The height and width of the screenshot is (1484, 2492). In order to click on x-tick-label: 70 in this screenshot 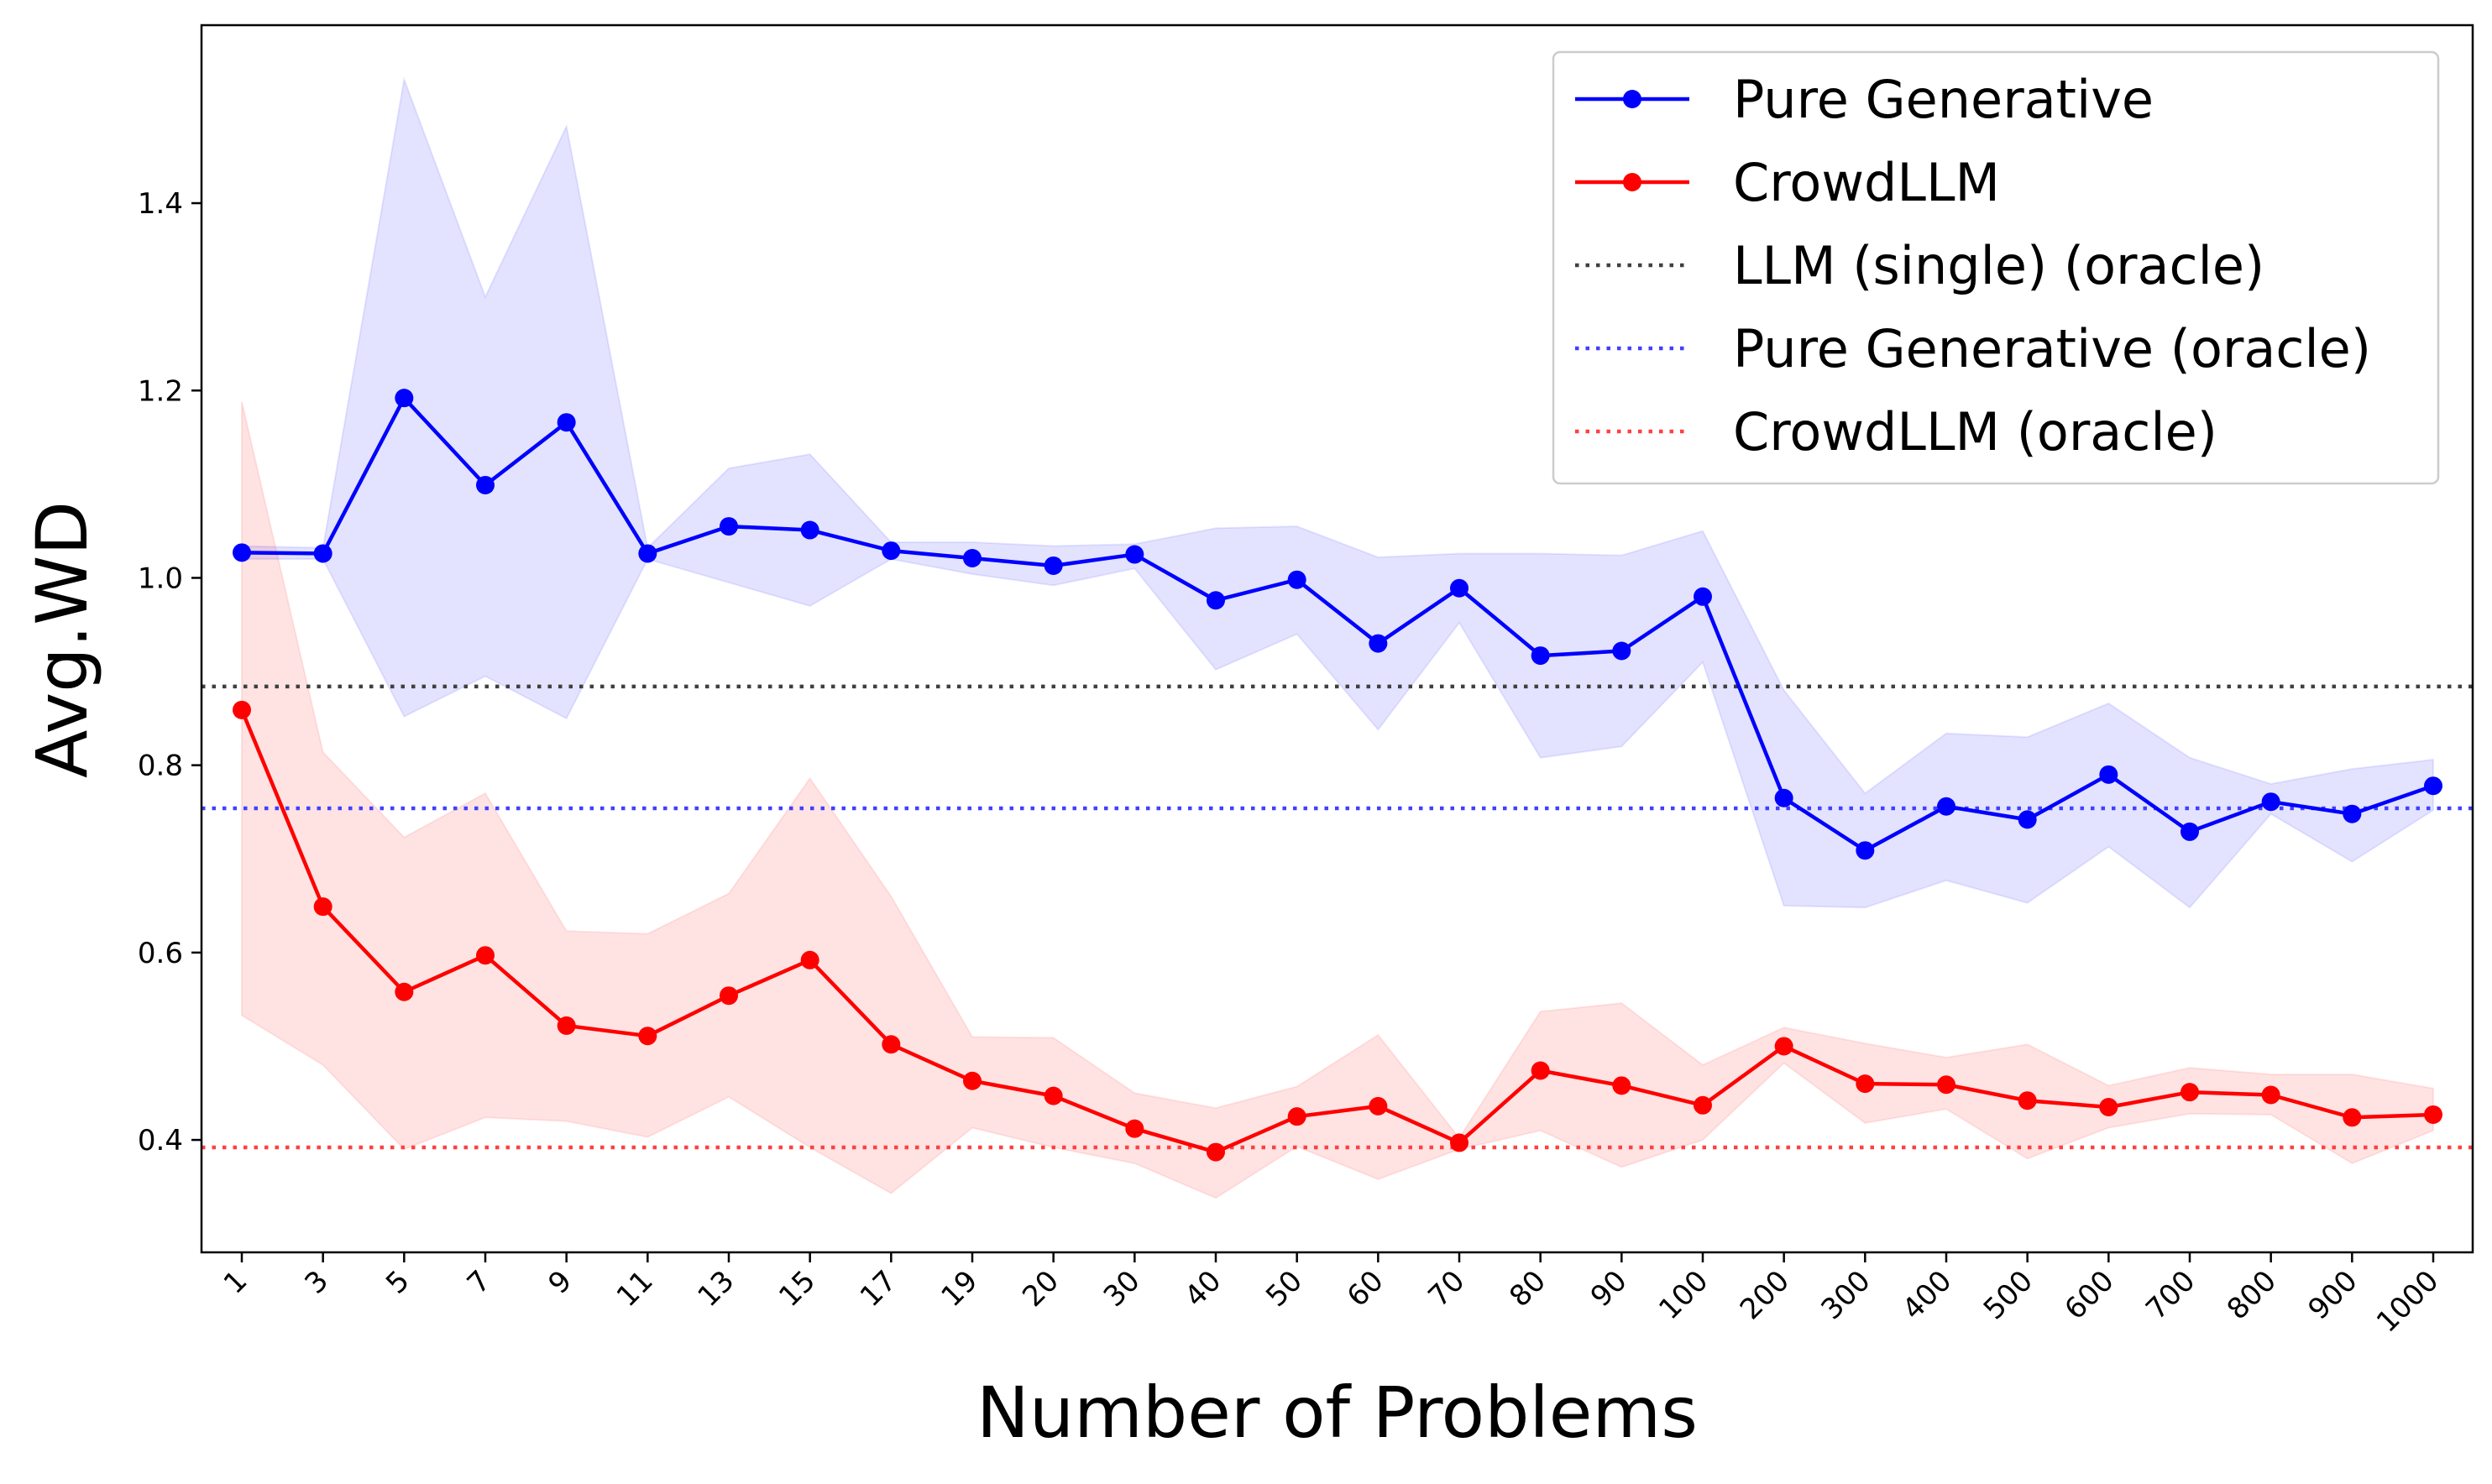, I will do `click(1446, 1289)`.